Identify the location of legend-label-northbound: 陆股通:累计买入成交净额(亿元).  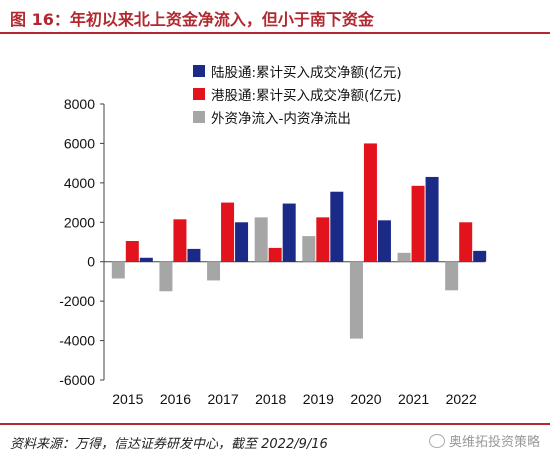
(306, 73).